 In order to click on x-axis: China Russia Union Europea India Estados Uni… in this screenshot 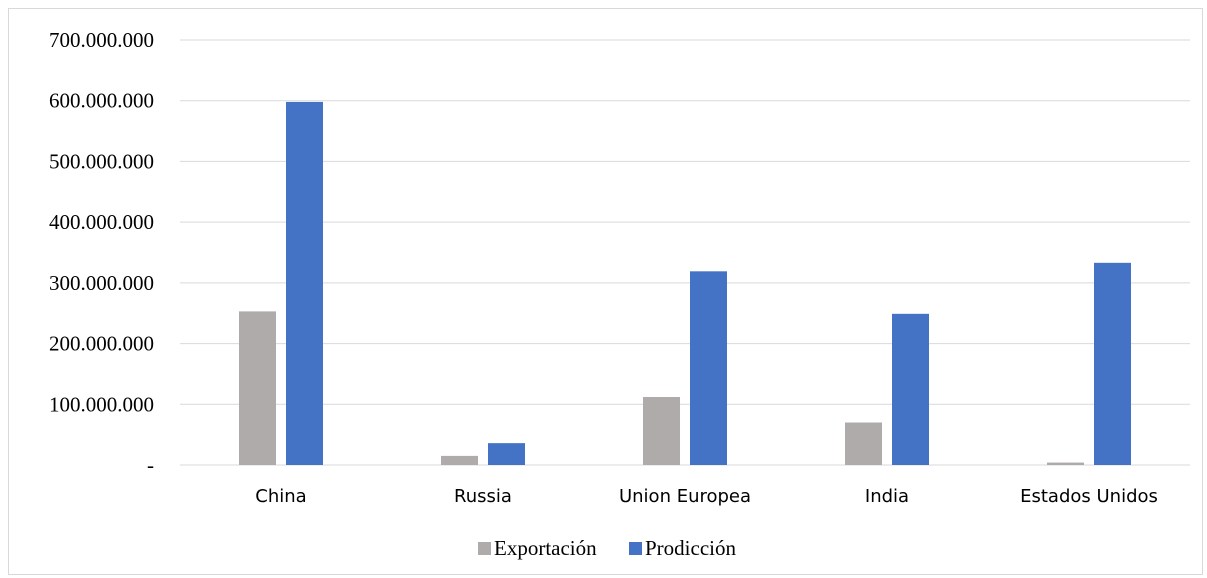, I will do `click(706, 496)`.